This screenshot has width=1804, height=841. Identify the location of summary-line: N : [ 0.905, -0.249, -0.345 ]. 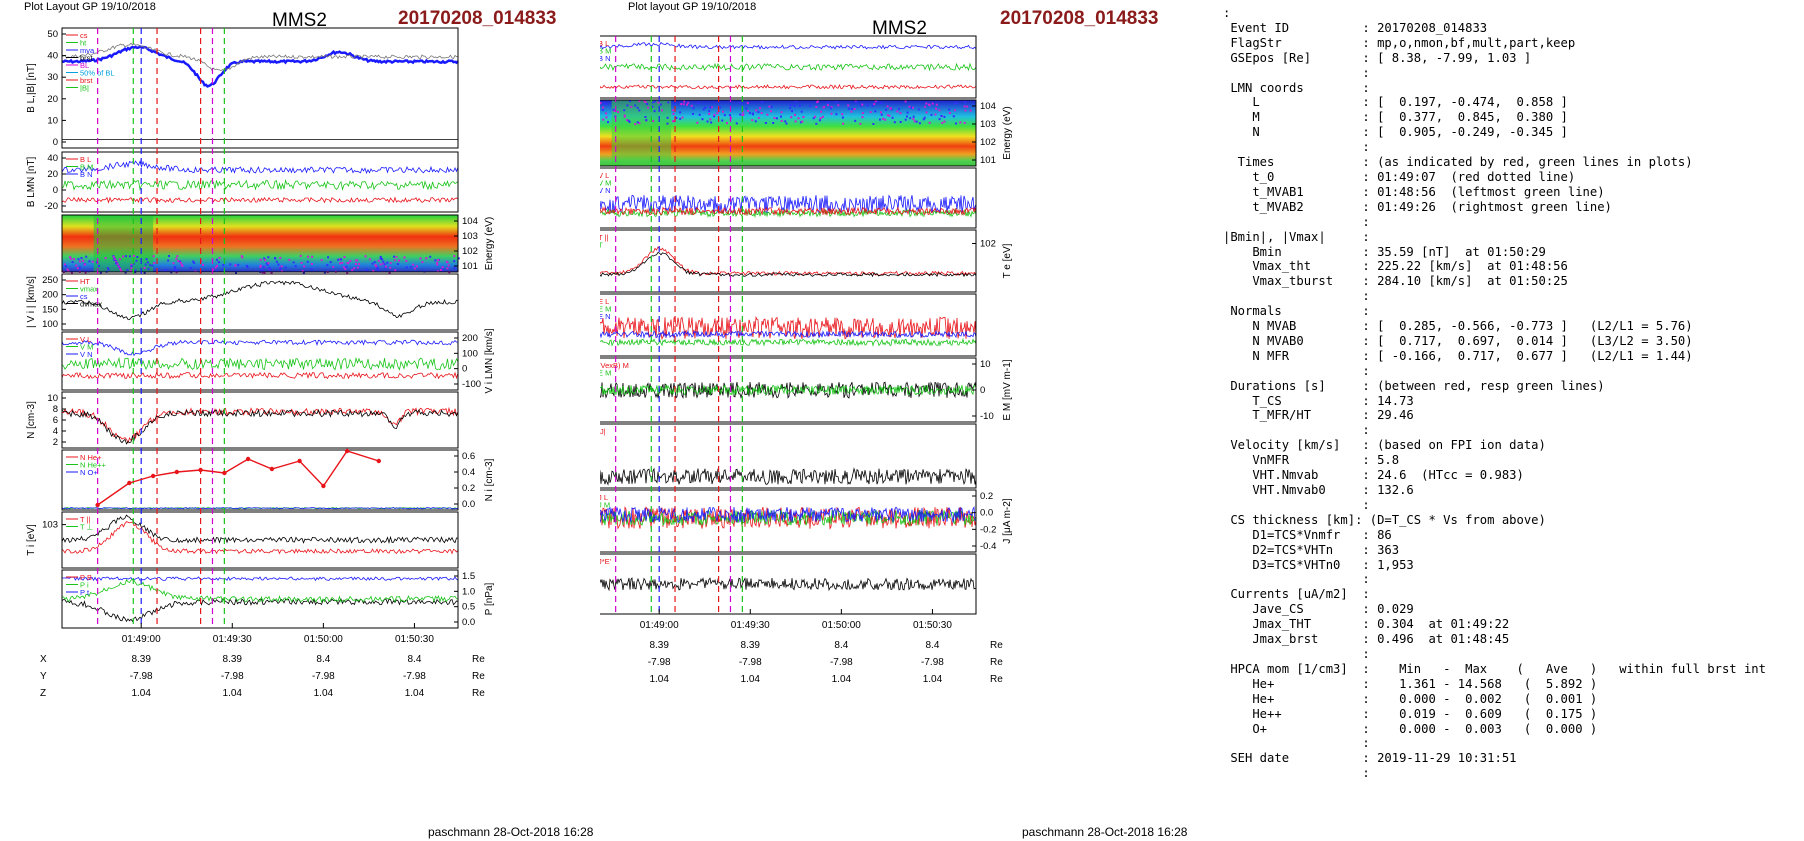
(1410, 132).